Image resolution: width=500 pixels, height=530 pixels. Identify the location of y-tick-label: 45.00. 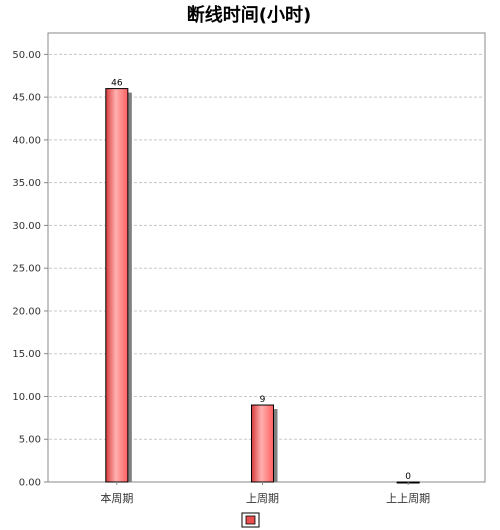
(26, 98).